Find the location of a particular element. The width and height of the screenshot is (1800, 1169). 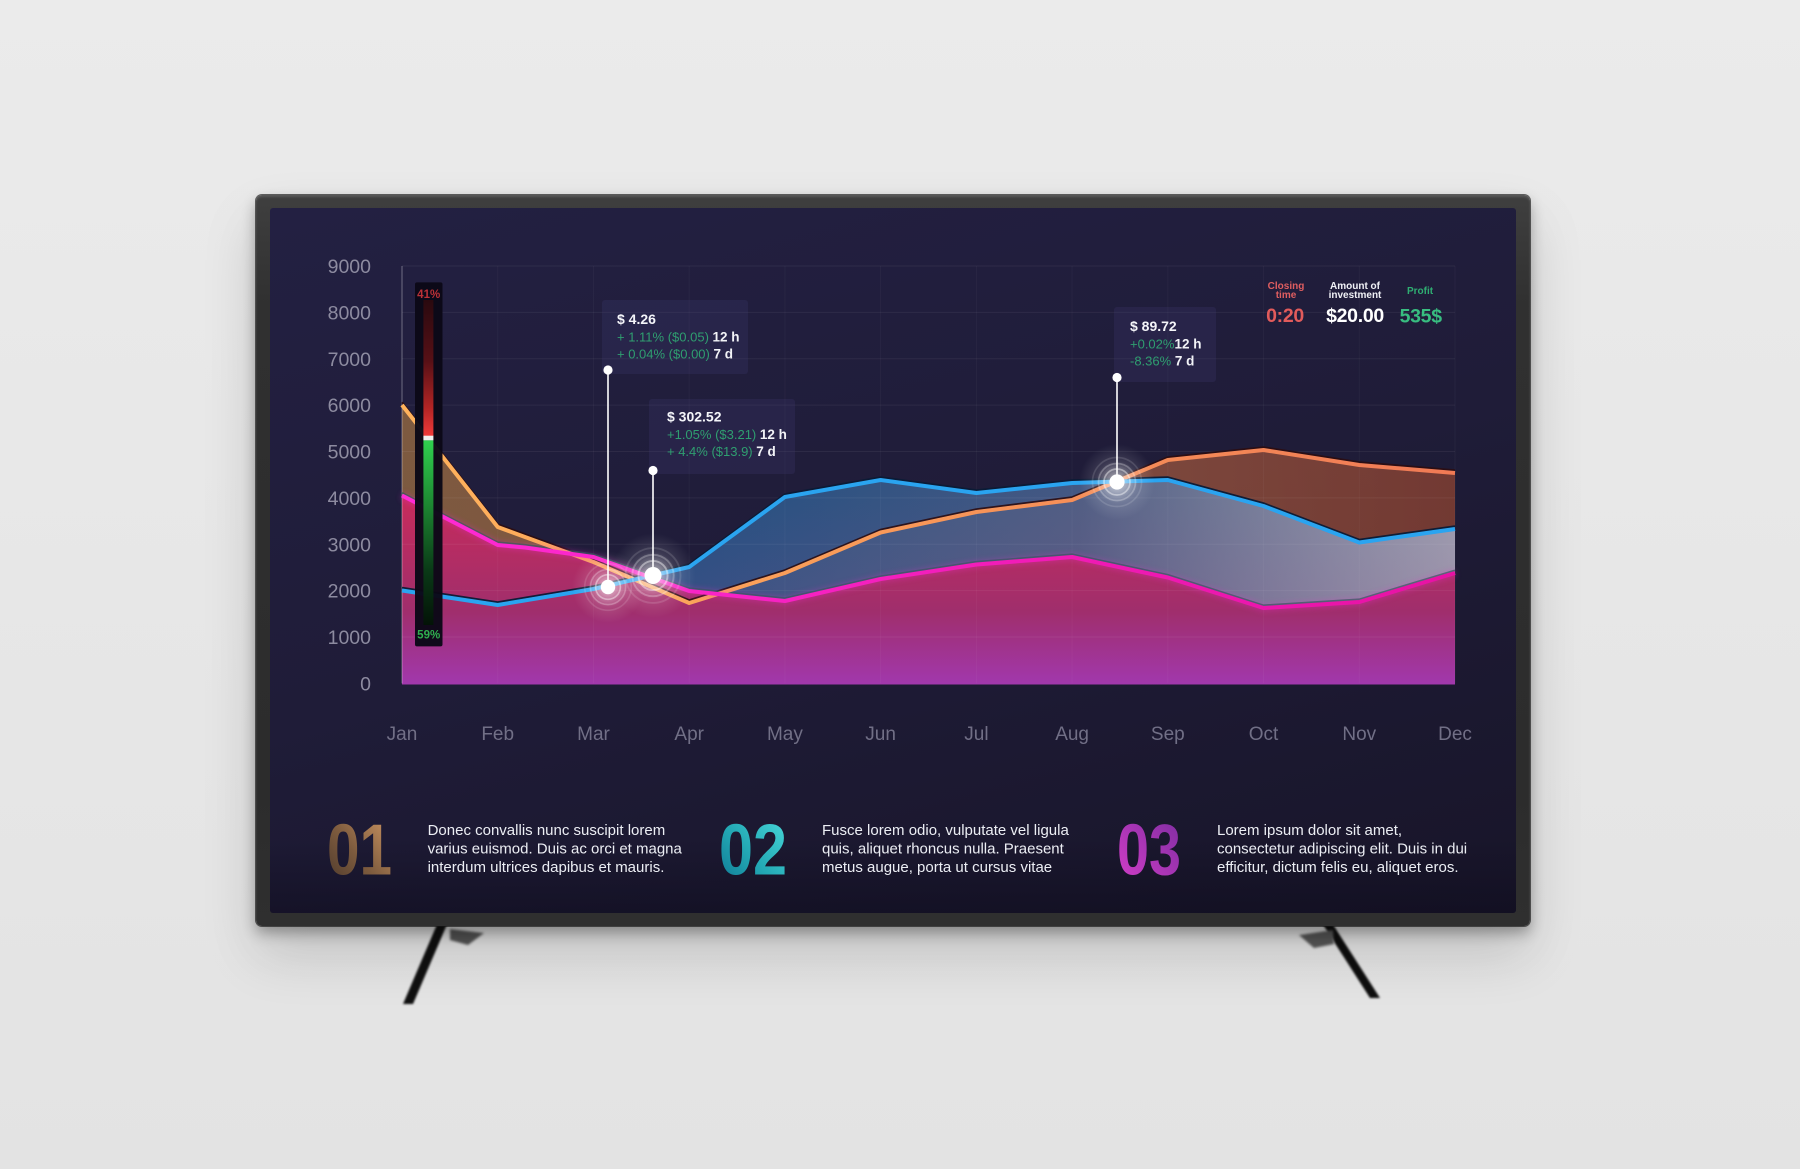

svg-text: Profit is located at coordinates (1420, 291).